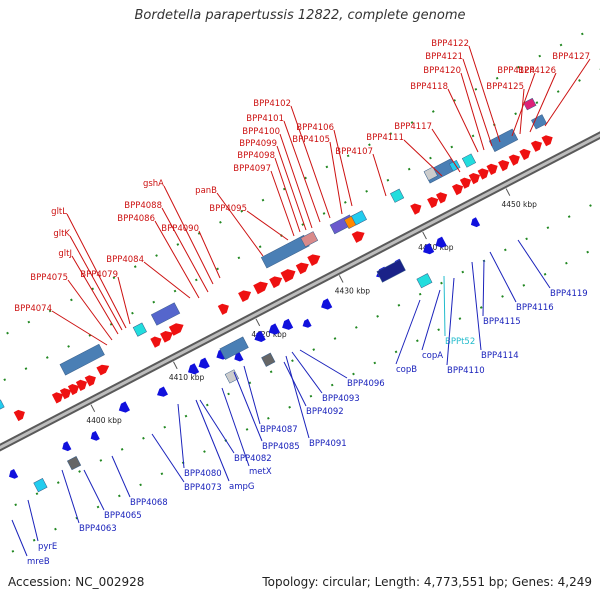 This screenshot has height=600, width=600. Describe the element at coordinates (33, 309) in the screenshot. I see `forward-gene-label: BPP4074` at that location.